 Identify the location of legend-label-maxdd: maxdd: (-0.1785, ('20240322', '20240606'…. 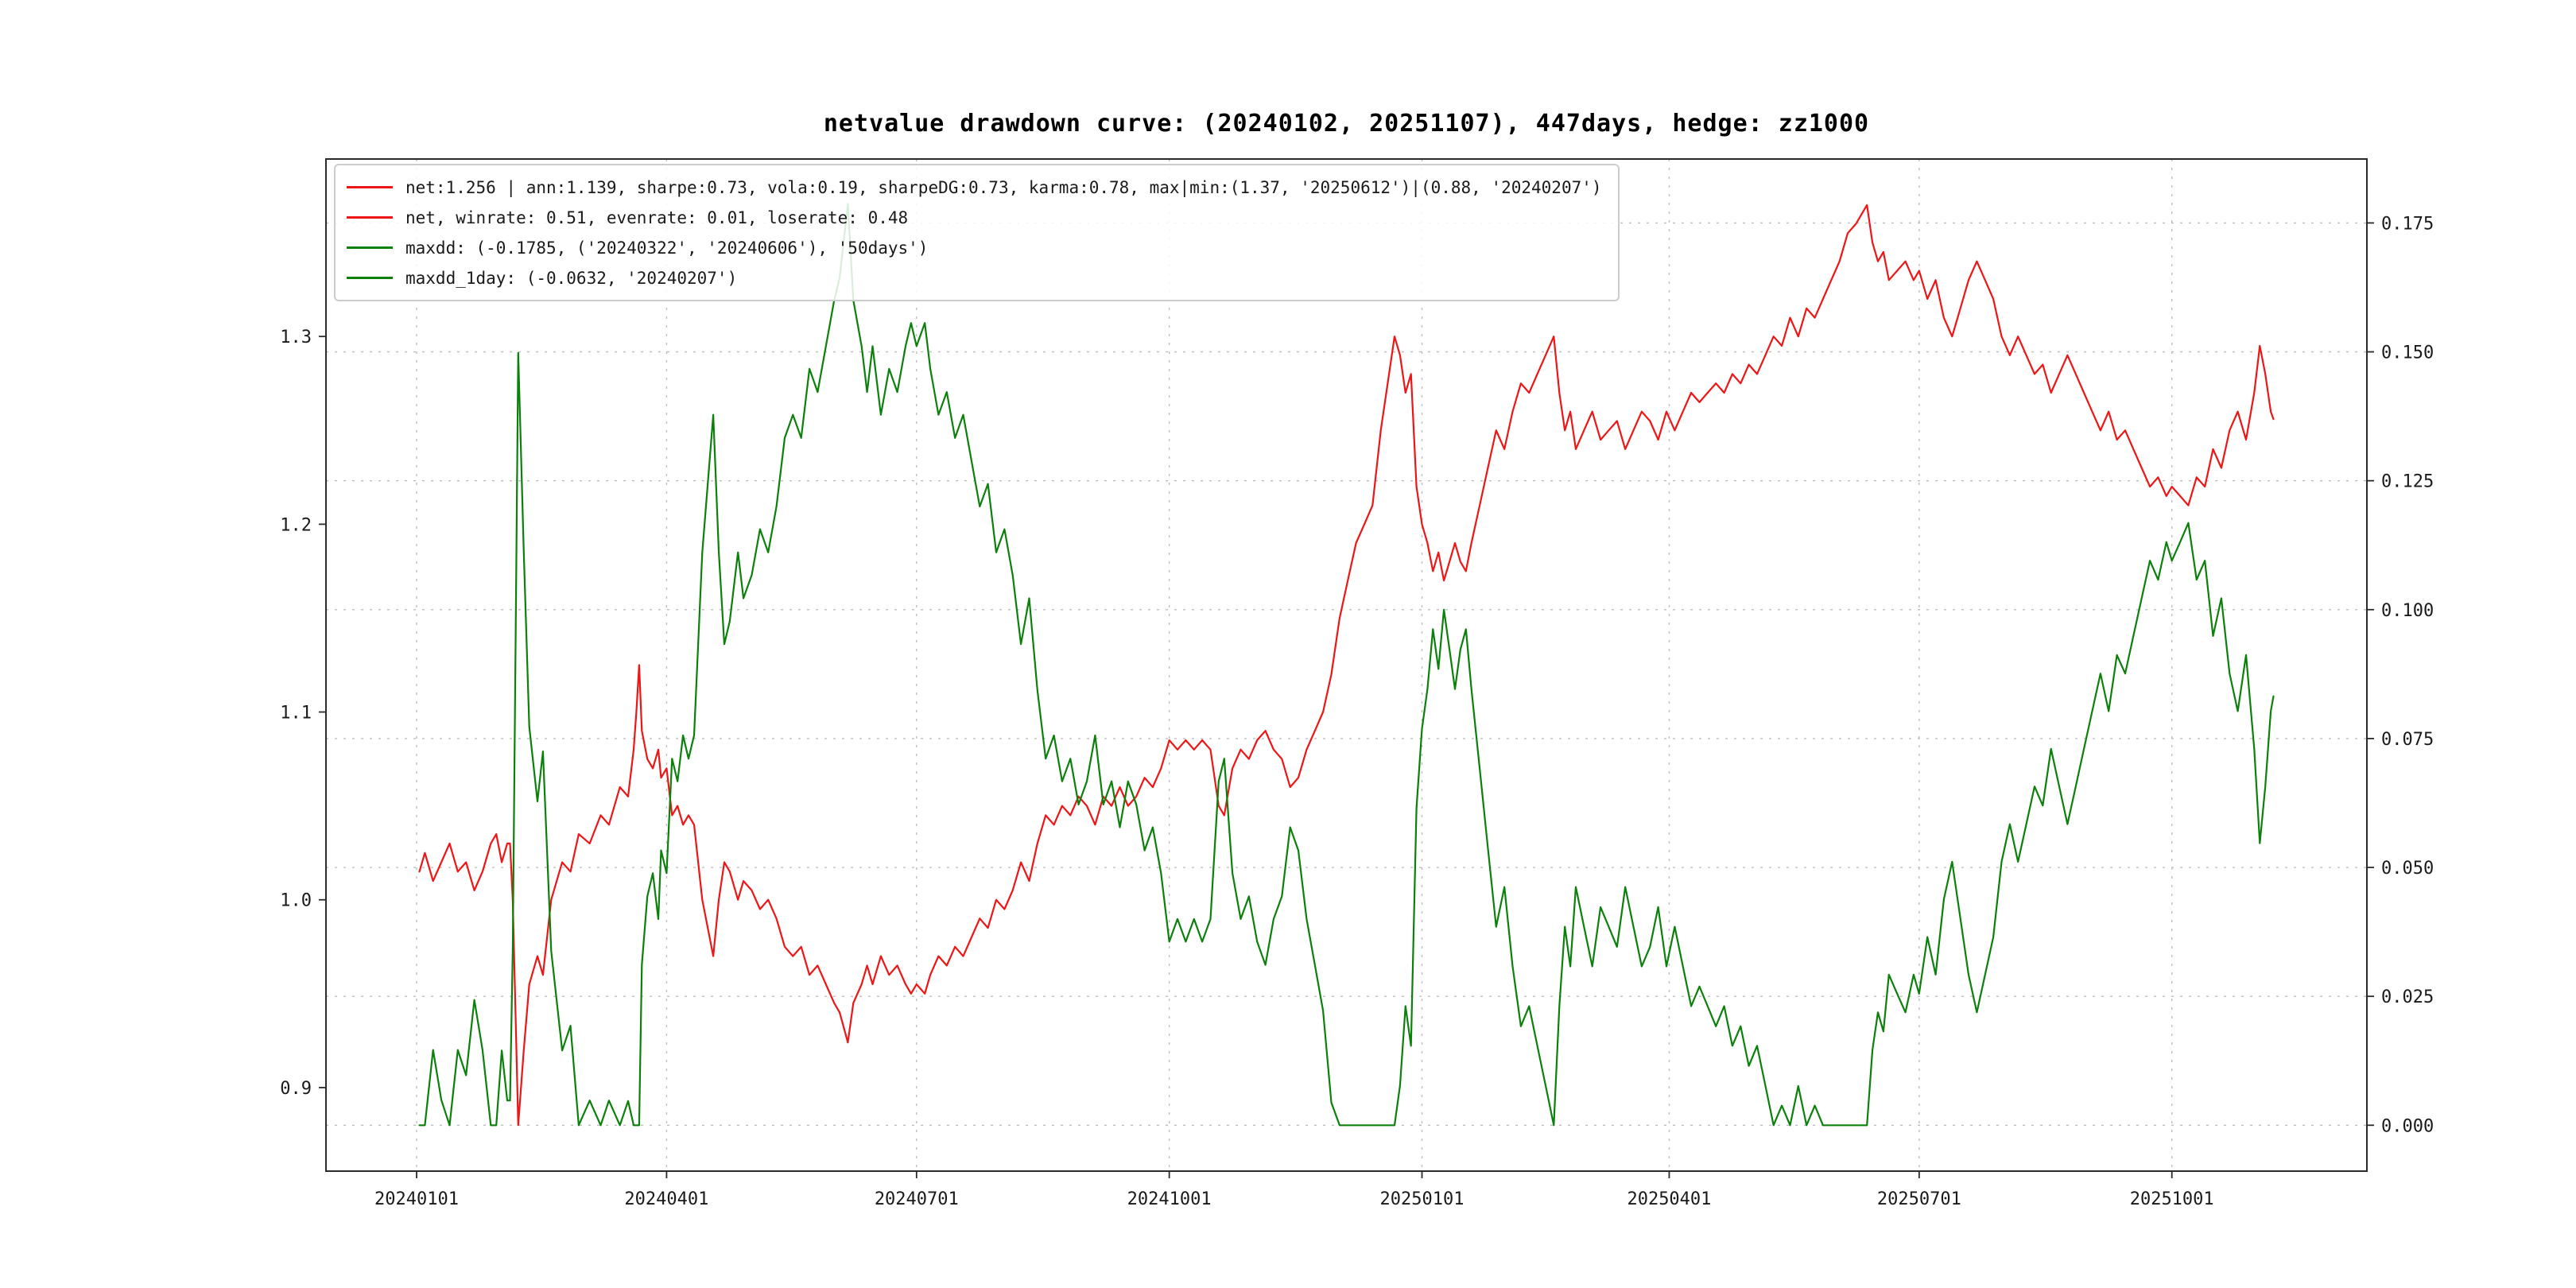
(667, 248).